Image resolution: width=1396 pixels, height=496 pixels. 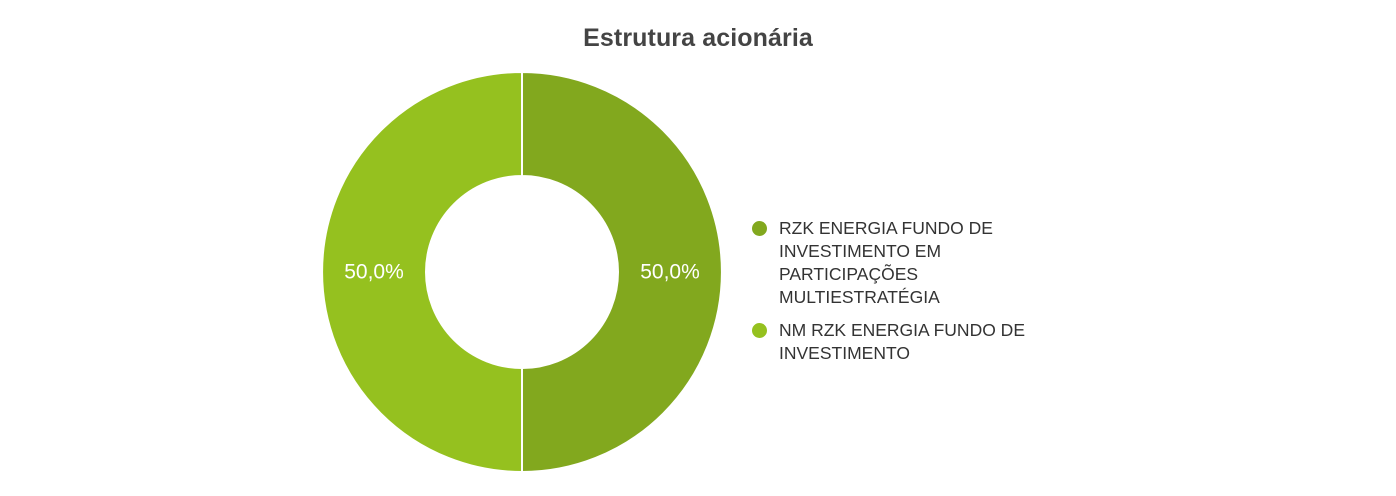 I want to click on legend-item-2: NM RZK ENERGIA FUNDO DE INVESTIMENTO, so click(x=897, y=342).